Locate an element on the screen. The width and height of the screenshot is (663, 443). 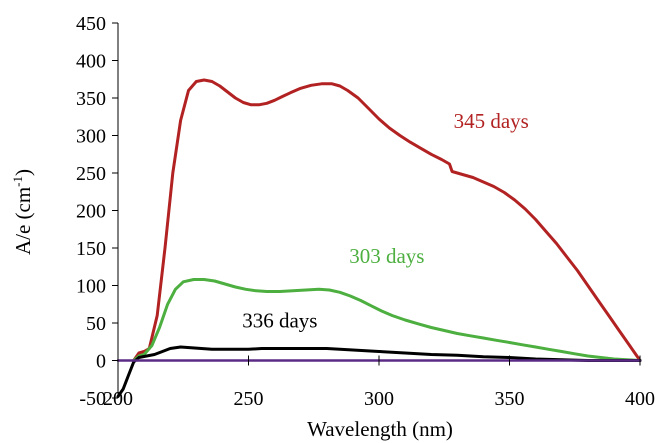
y-tick-label: 450 is located at coordinates (91, 24).